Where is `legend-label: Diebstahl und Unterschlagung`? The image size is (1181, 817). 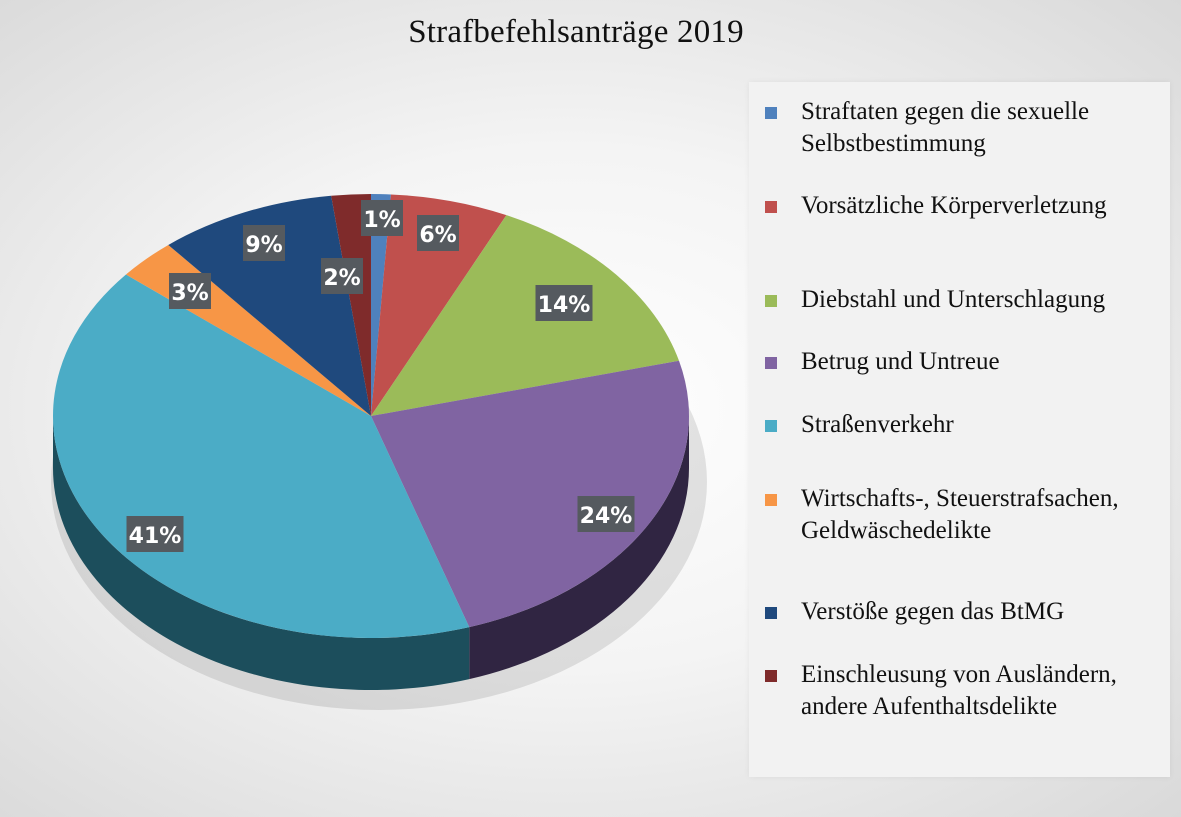
legend-label: Diebstahl und Unterschlagung is located at coordinates (953, 299).